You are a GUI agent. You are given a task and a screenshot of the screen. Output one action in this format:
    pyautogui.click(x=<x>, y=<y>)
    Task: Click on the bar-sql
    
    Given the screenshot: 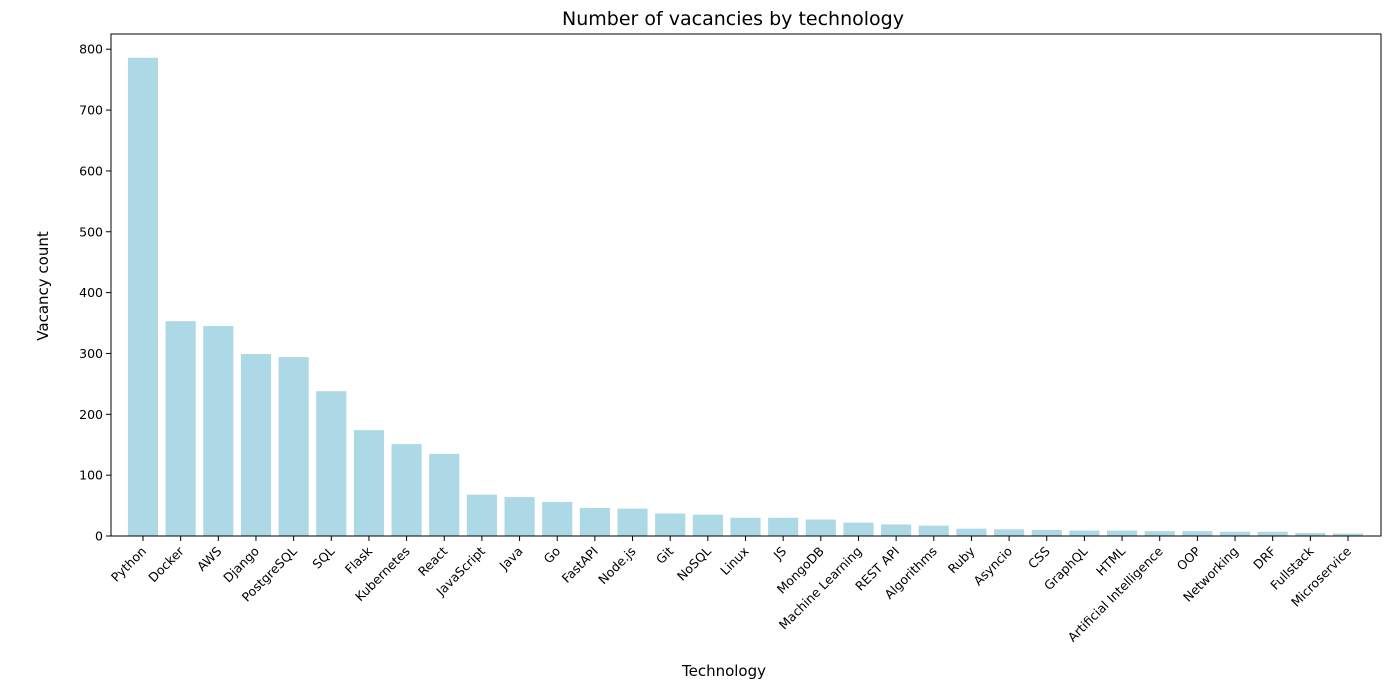 What is the action you would take?
    pyautogui.click(x=331, y=463)
    